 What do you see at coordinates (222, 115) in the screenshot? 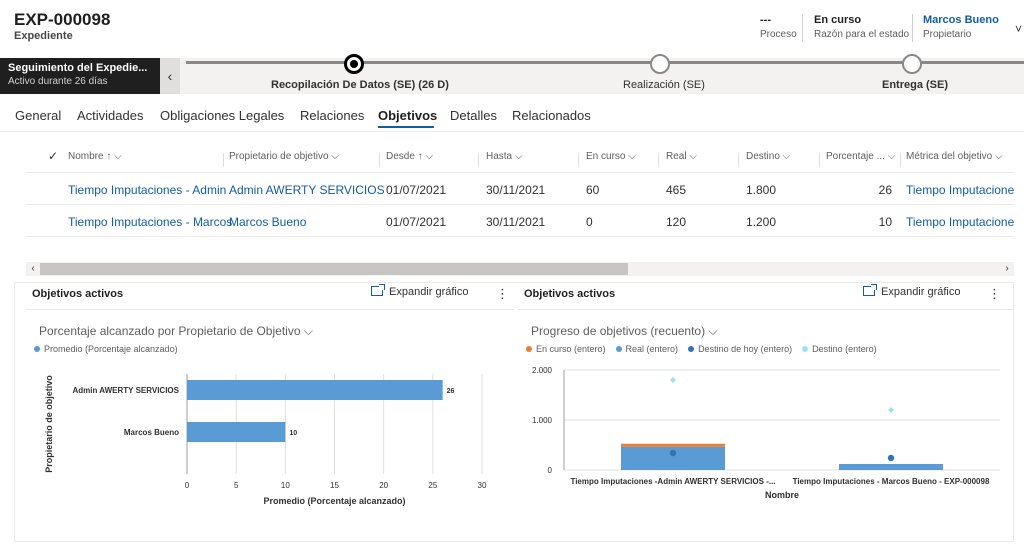
I see `tab-obligaciones-legales: Obligaciones Legales` at bounding box center [222, 115].